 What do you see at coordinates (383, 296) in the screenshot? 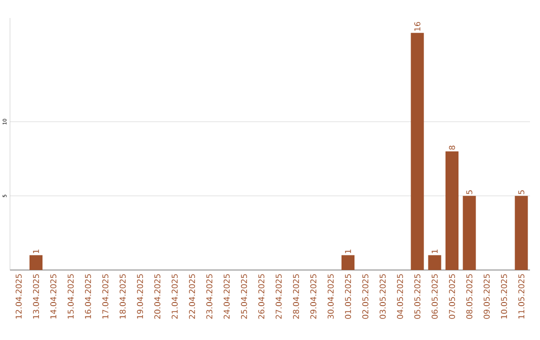
I see `x-tick-label: 03.05.2025` at bounding box center [383, 296].